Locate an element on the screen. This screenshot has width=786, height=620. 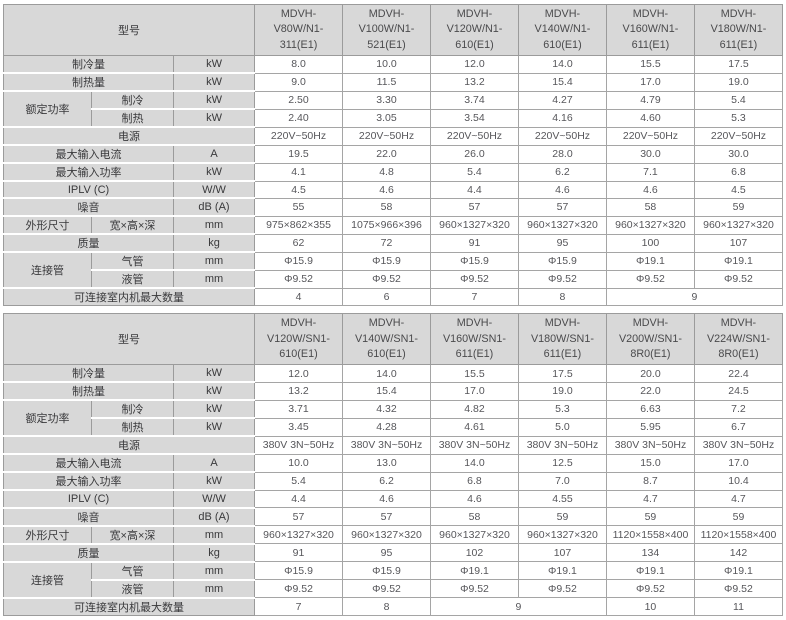
value-cell: 107 is located at coordinates (738, 243).